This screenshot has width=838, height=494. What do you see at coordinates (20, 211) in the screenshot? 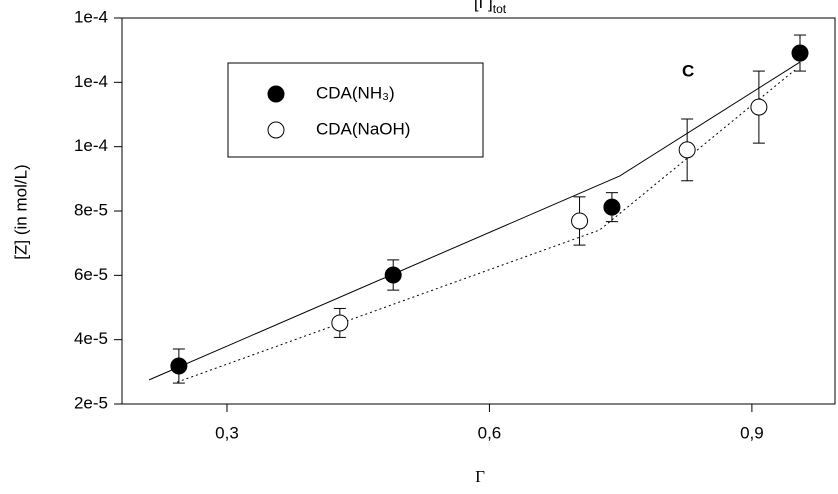
I see `y-axis-label: [Z] (in mol/L)` at bounding box center [20, 211].